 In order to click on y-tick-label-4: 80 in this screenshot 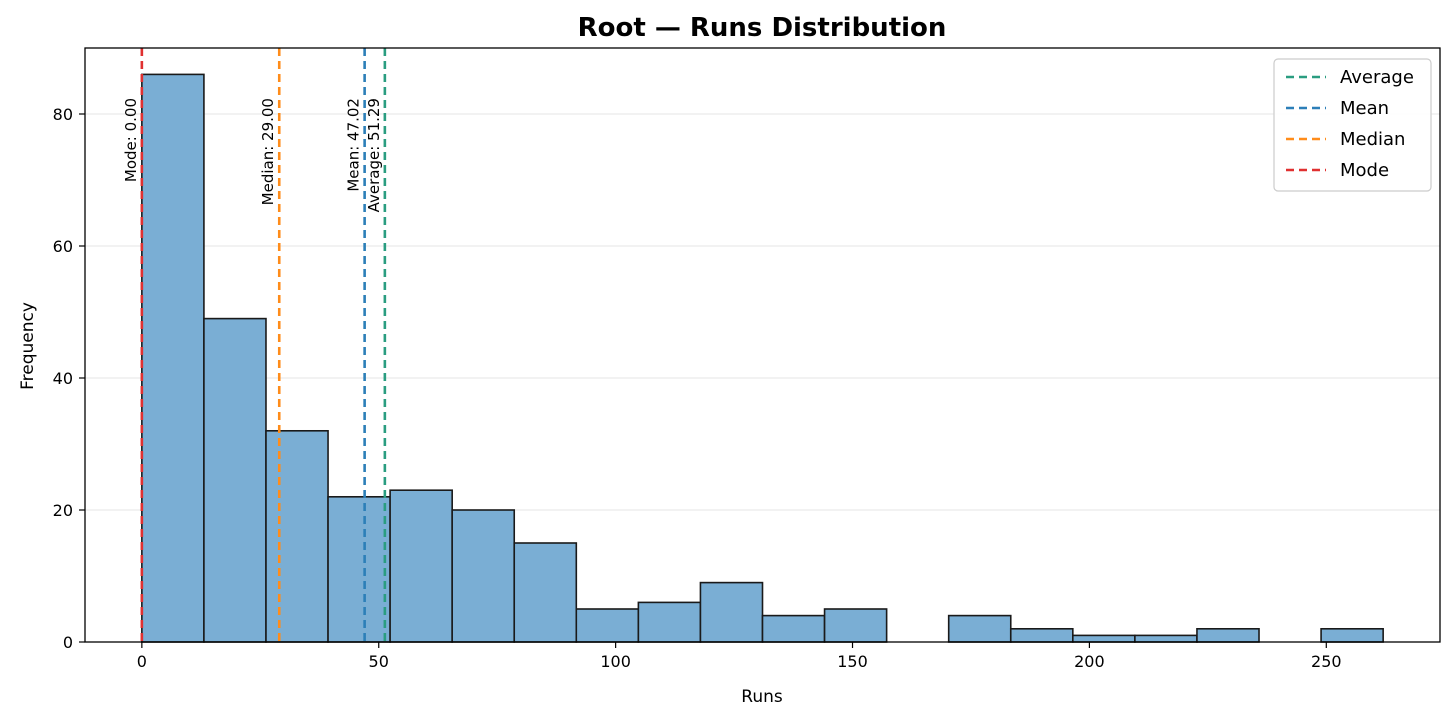, I will do `click(63, 114)`.